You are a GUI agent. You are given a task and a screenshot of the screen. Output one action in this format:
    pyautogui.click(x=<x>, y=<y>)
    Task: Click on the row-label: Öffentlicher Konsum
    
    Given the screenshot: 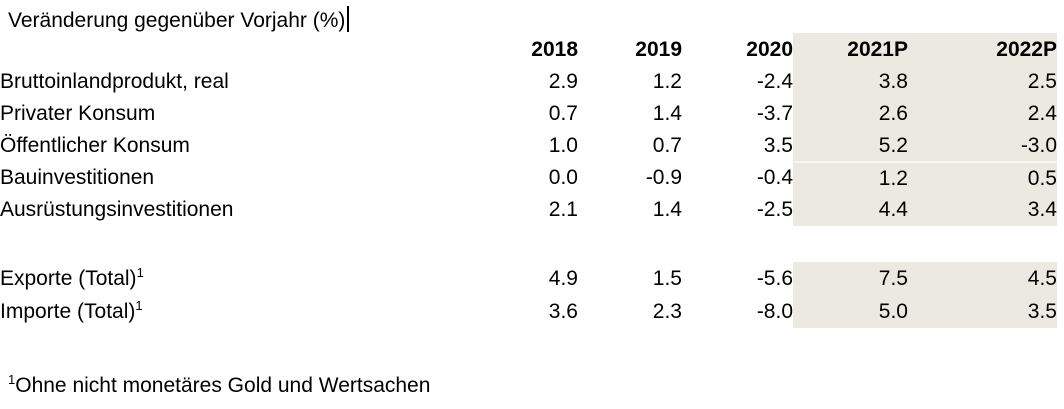 What is the action you would take?
    pyautogui.click(x=95, y=145)
    